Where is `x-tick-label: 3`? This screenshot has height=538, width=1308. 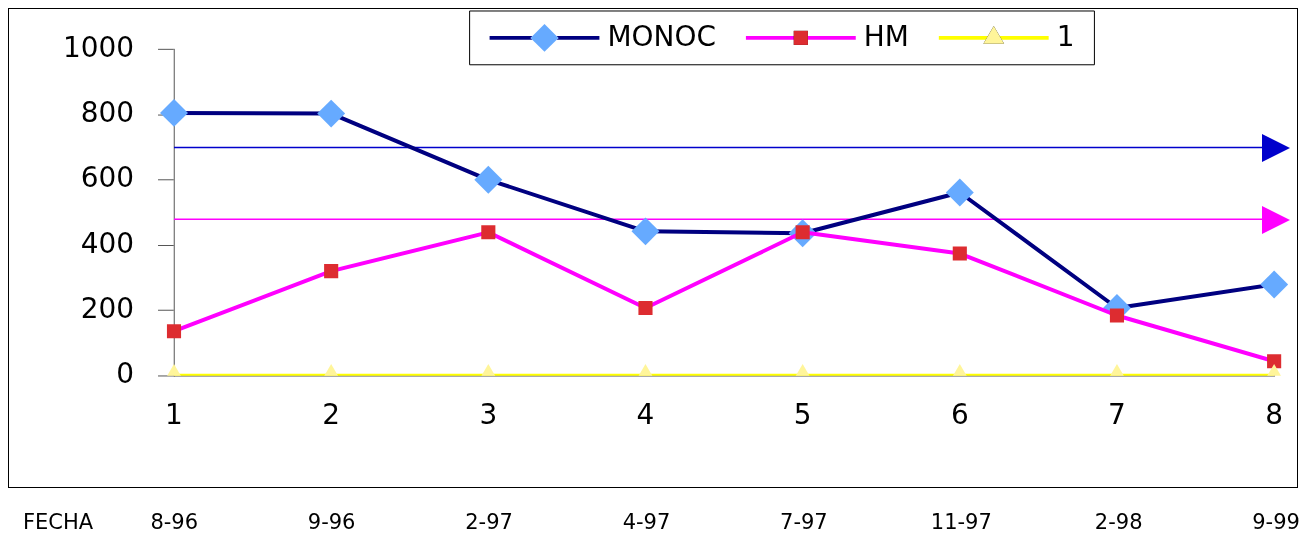 x-tick-label: 3 is located at coordinates (488, 414).